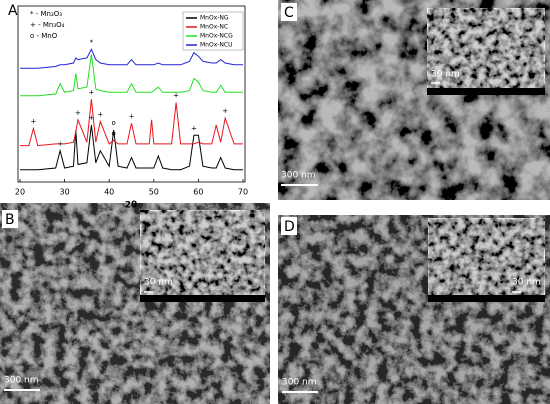 Image resolution: width=550 pixels, height=404 pixels. Describe the element at coordinates (154, 192) in the screenshot. I see `x-tick-label: 50` at that location.